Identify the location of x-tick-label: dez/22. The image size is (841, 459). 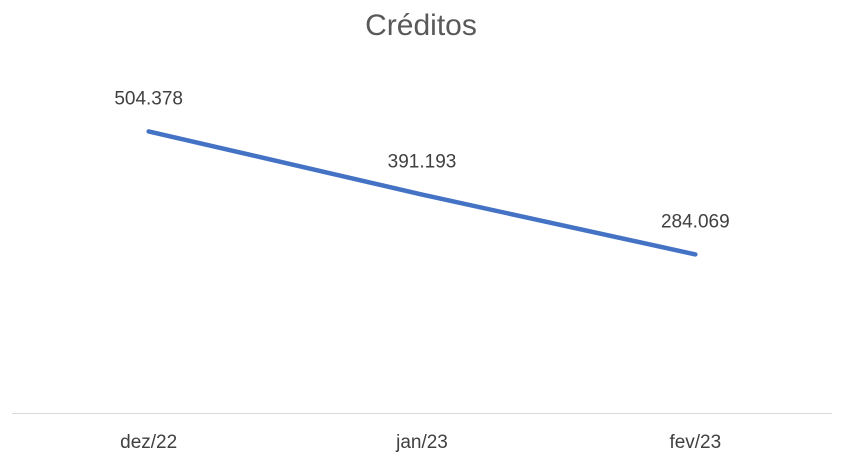
(148, 442).